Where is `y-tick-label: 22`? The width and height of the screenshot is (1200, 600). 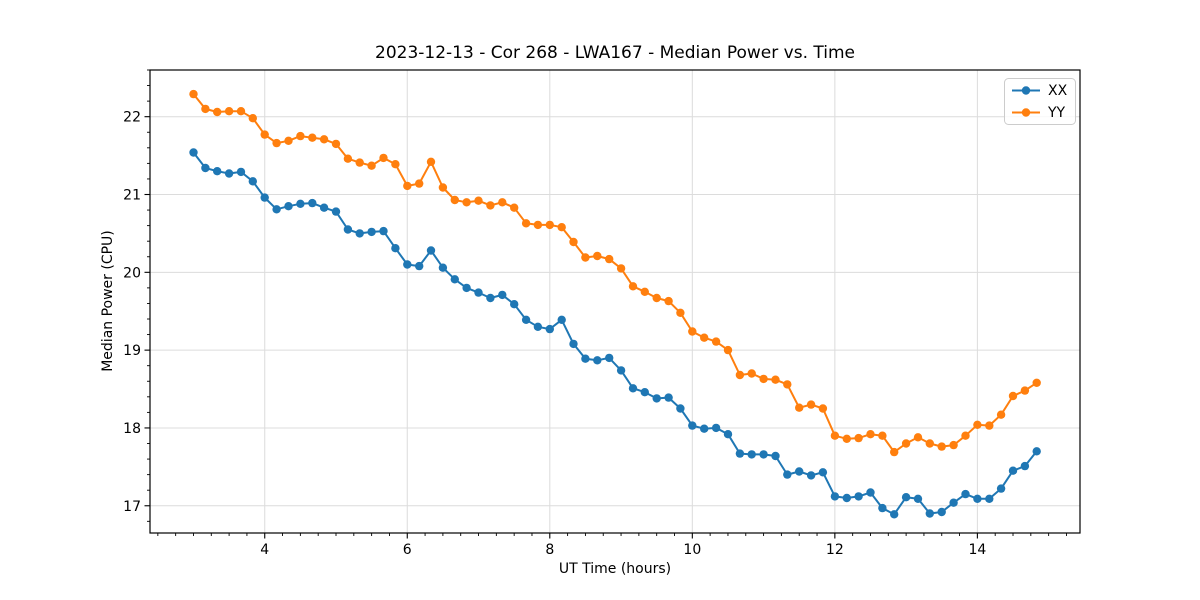
y-tick-label: 22 is located at coordinates (132, 118).